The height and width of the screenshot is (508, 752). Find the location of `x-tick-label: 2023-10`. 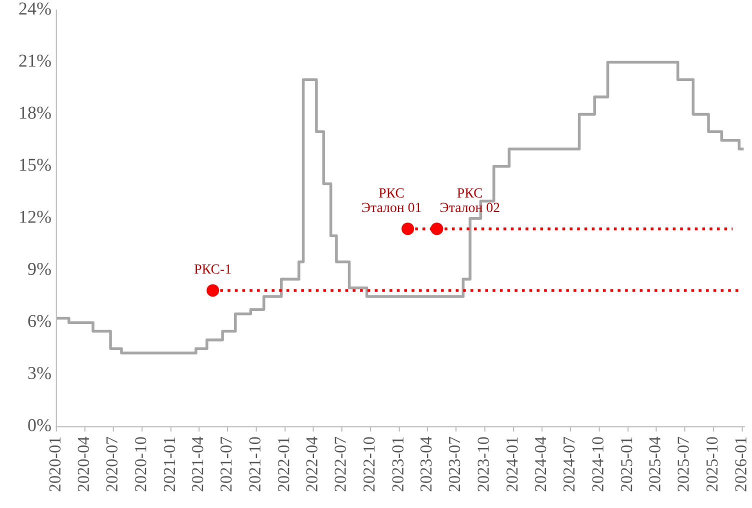

x-tick-label: 2023-10 is located at coordinates (483, 464).